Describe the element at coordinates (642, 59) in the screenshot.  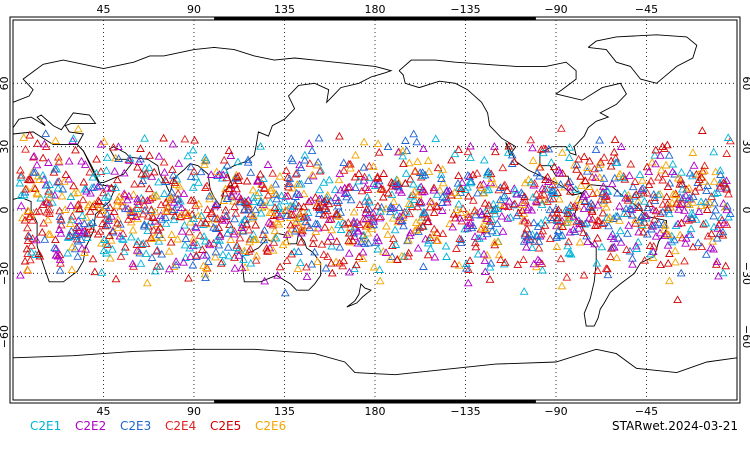
I see `greenland-coast` at that location.